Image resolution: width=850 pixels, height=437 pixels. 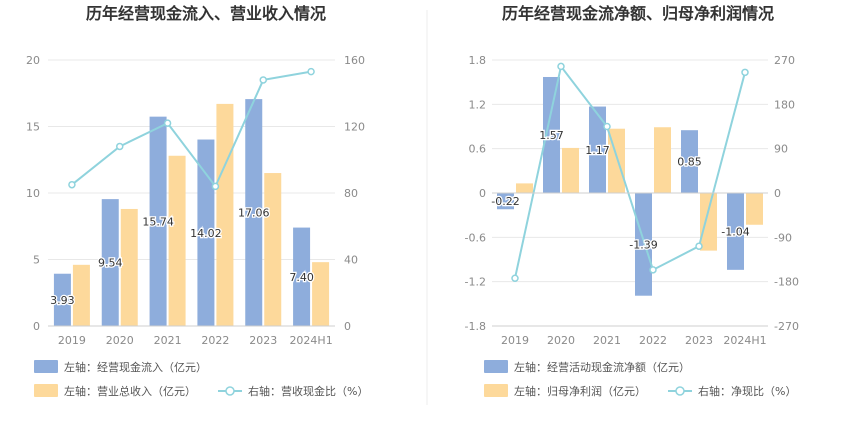 I want to click on right-tick-label: 120, so click(x=354, y=127).